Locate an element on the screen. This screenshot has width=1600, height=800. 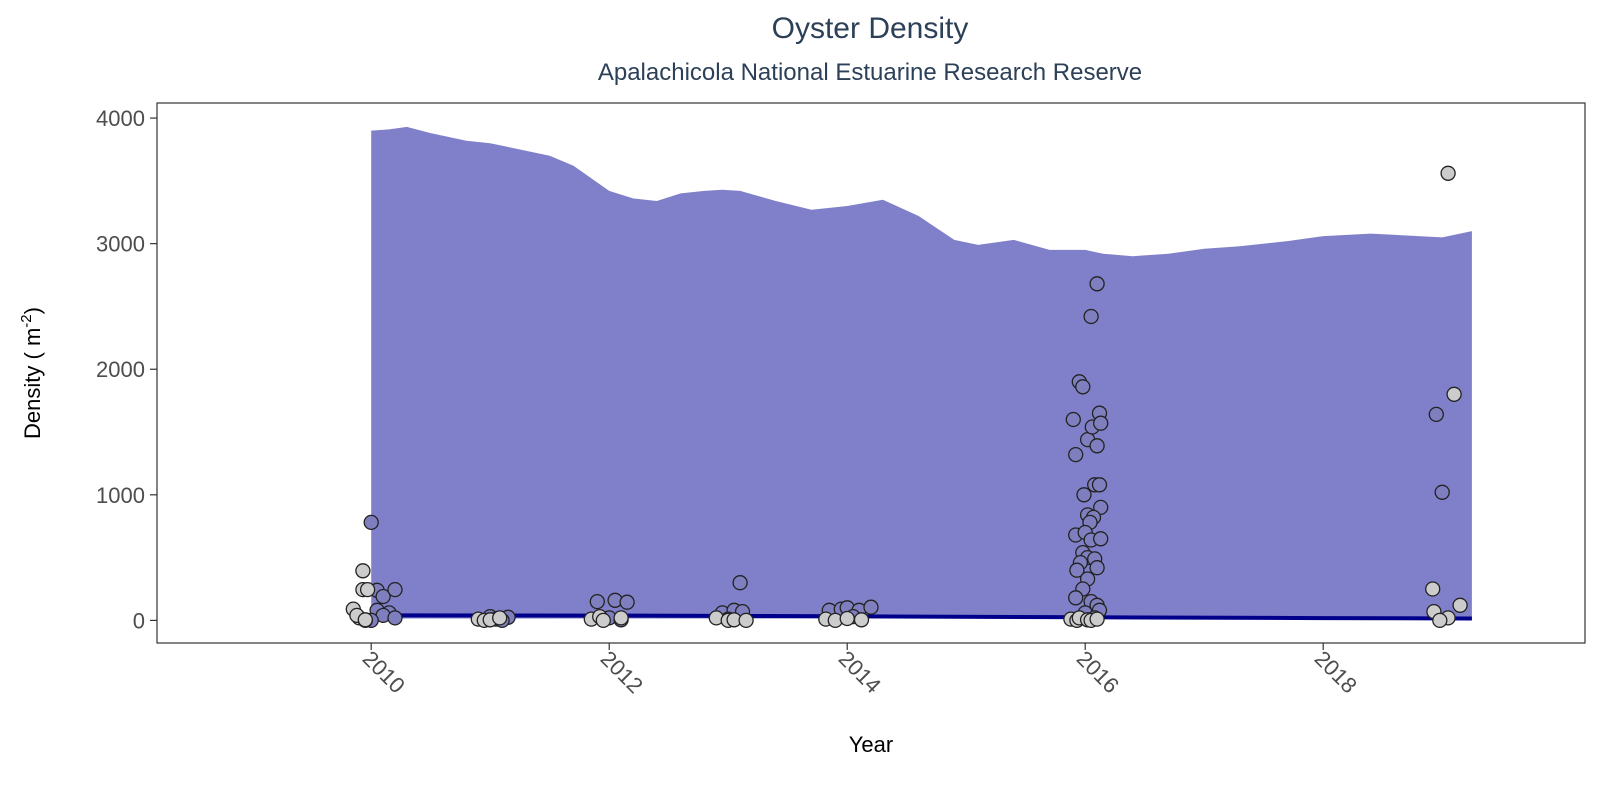
trend-line is located at coordinates (921, 617).